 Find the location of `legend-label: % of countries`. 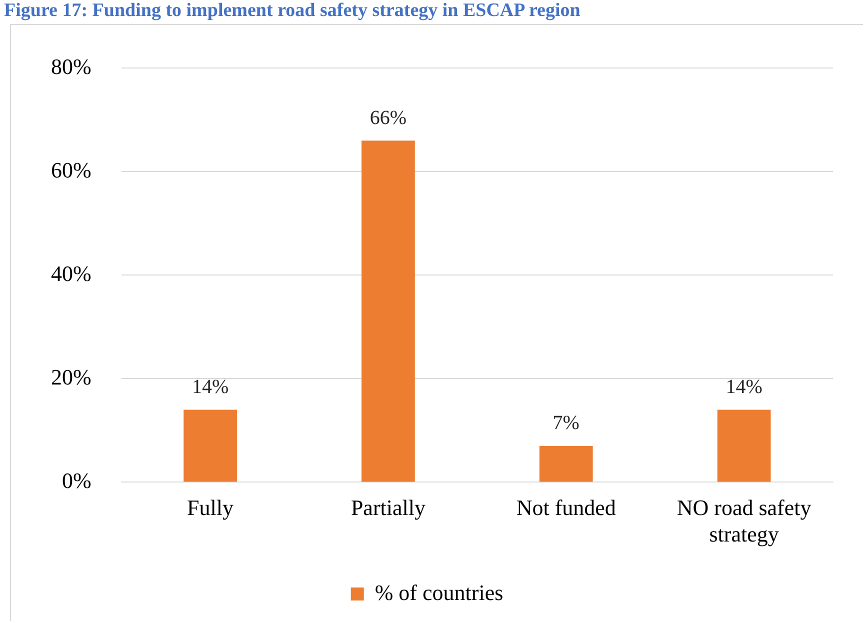

legend-label: % of countries is located at coordinates (439, 592).